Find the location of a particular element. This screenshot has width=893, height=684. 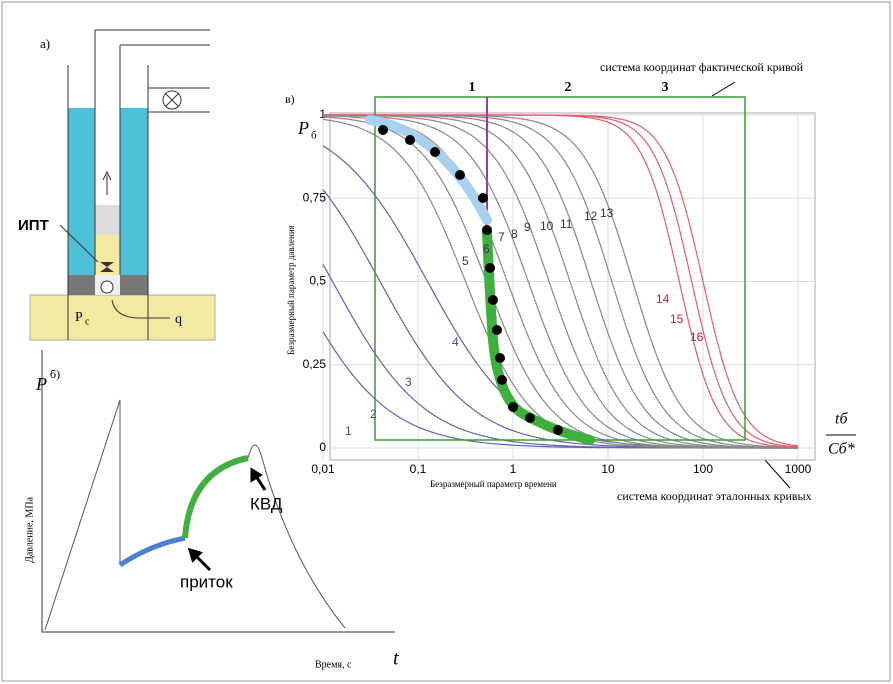

valve-cross is located at coordinates (172, 100).